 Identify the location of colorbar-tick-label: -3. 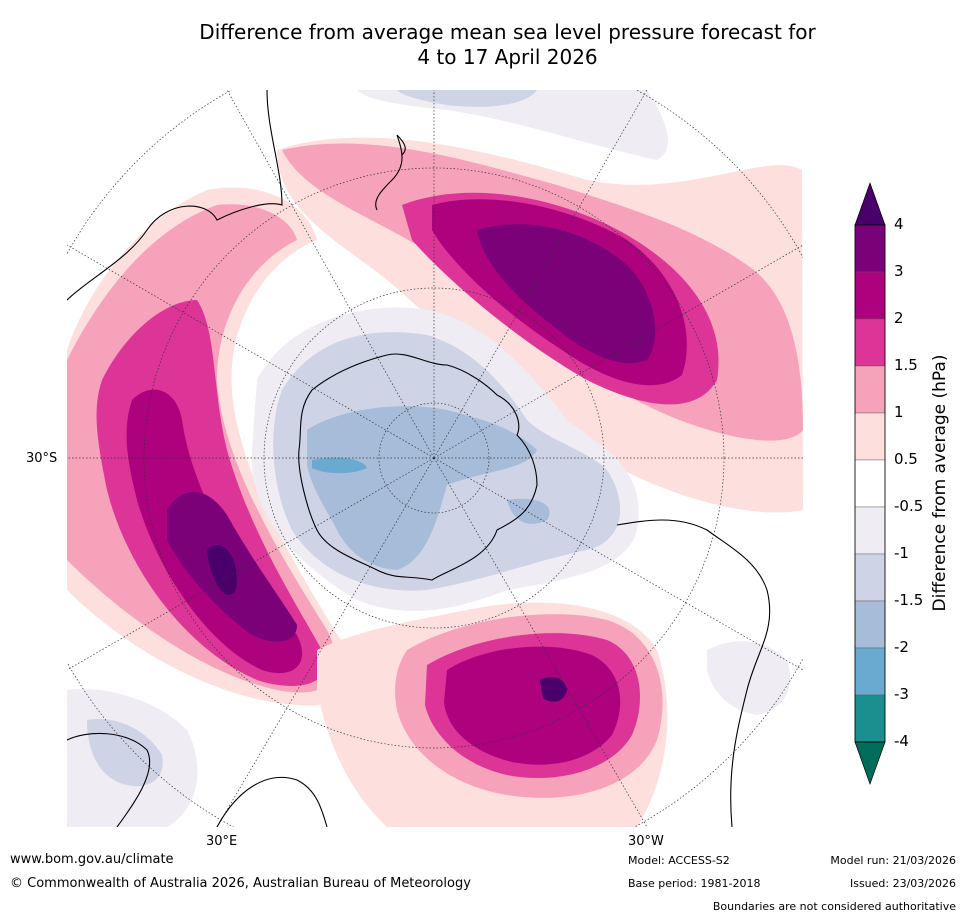
(901, 694).